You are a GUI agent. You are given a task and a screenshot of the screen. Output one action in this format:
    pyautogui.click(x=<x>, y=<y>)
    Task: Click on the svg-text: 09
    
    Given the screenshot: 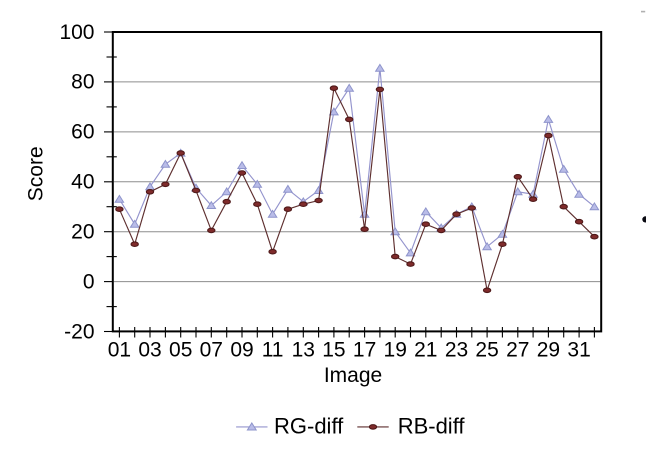 What is the action you would take?
    pyautogui.click(x=241, y=350)
    